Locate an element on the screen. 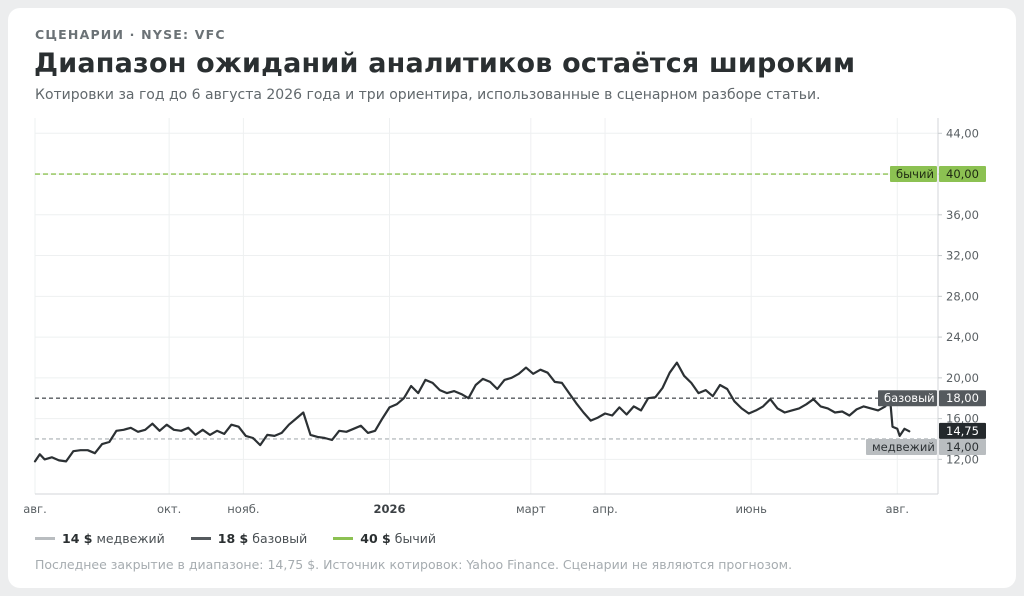 This screenshot has width=1024, height=596. bull-name-badge is located at coordinates (913, 174).